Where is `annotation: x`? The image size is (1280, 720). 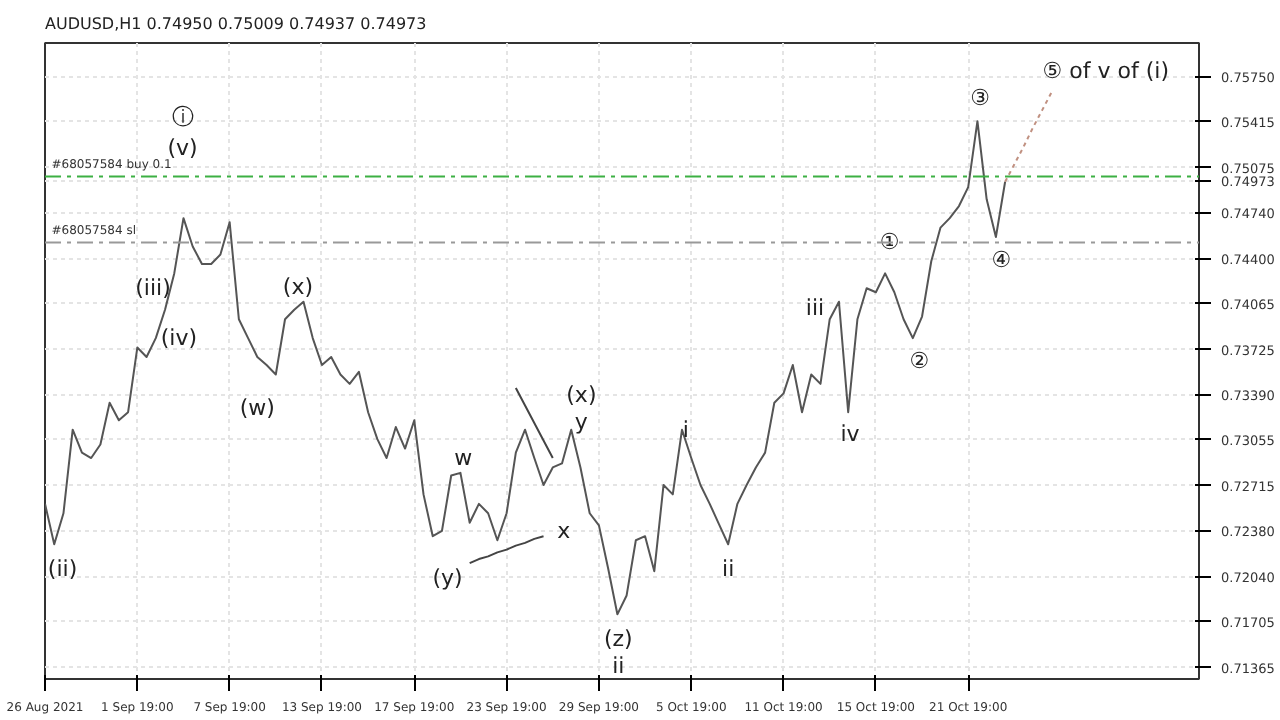
annotation: x is located at coordinates (564, 530).